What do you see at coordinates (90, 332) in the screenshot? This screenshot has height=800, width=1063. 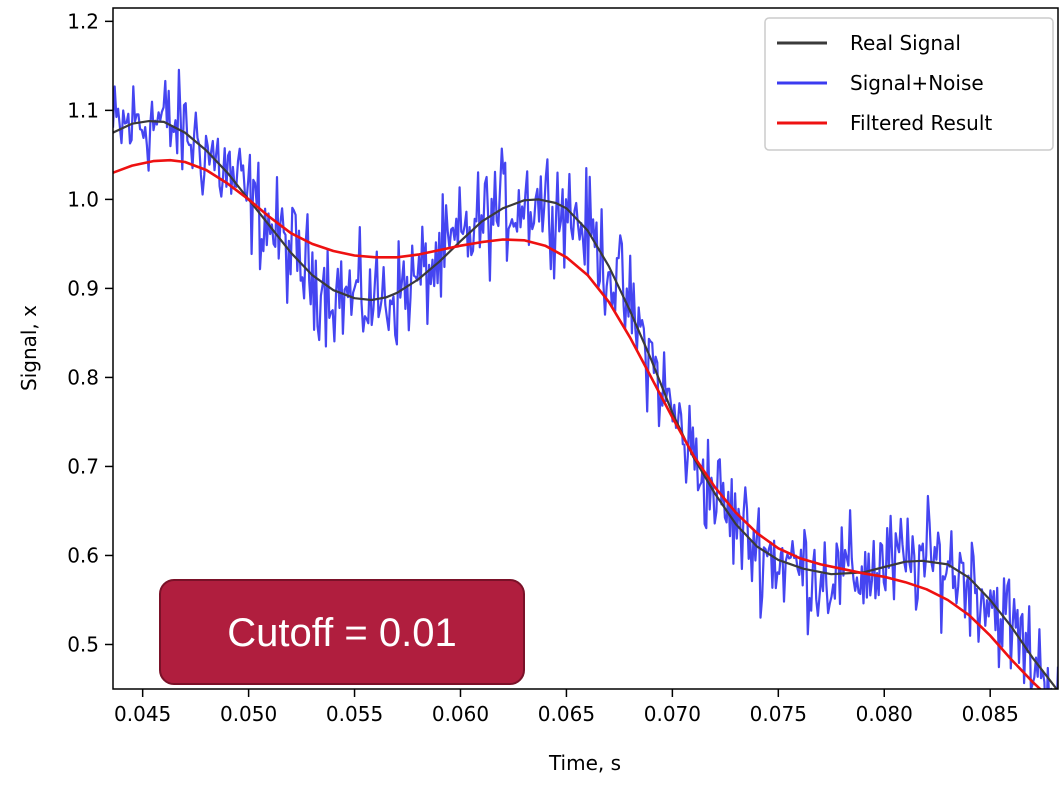 I see `y-axis-ticks: 0.5 0.6 0.7 0.8 0.9 1.0 1.1 1.2` at bounding box center [90, 332].